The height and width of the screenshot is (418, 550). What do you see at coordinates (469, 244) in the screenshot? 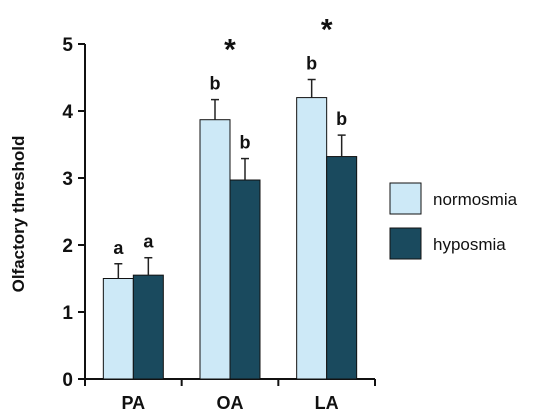
I see `legend-label-hyposmia: hyposmia` at bounding box center [469, 244].